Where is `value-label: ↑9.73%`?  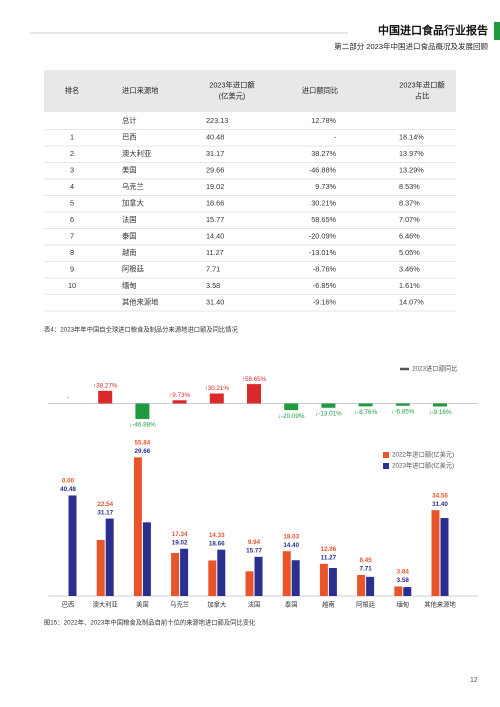 value-label: ↑9.73% is located at coordinates (179, 395).